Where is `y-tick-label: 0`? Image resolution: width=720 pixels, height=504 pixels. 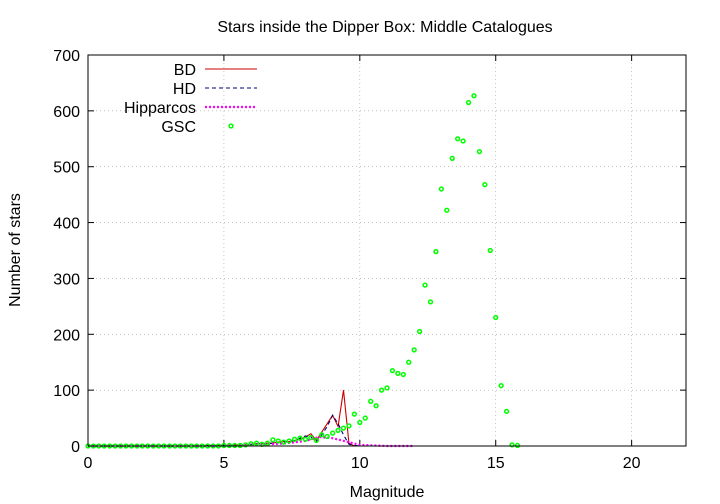 y-tick-label: 0 is located at coordinates (75, 447).